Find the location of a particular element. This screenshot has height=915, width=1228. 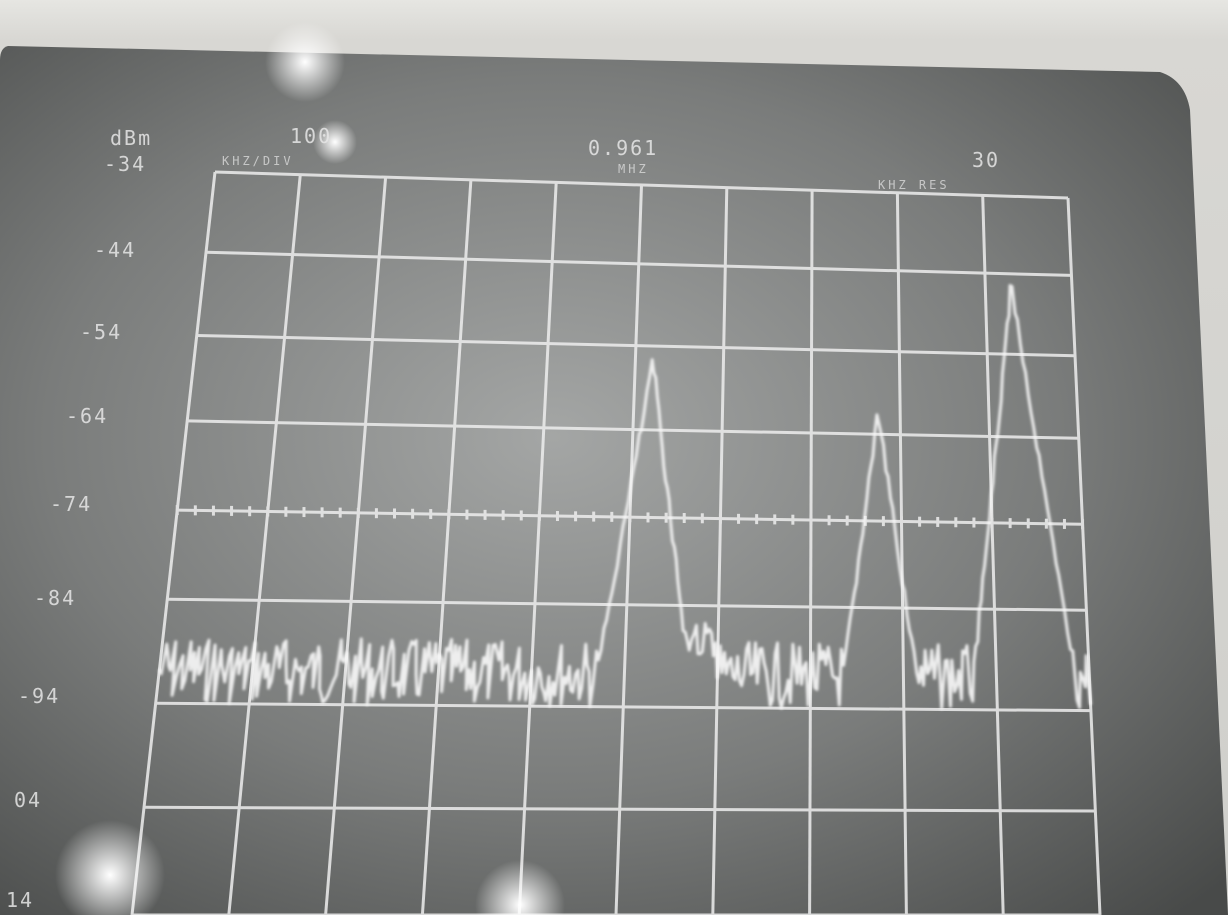

reference-level-label: -34 is located at coordinates (125, 164).